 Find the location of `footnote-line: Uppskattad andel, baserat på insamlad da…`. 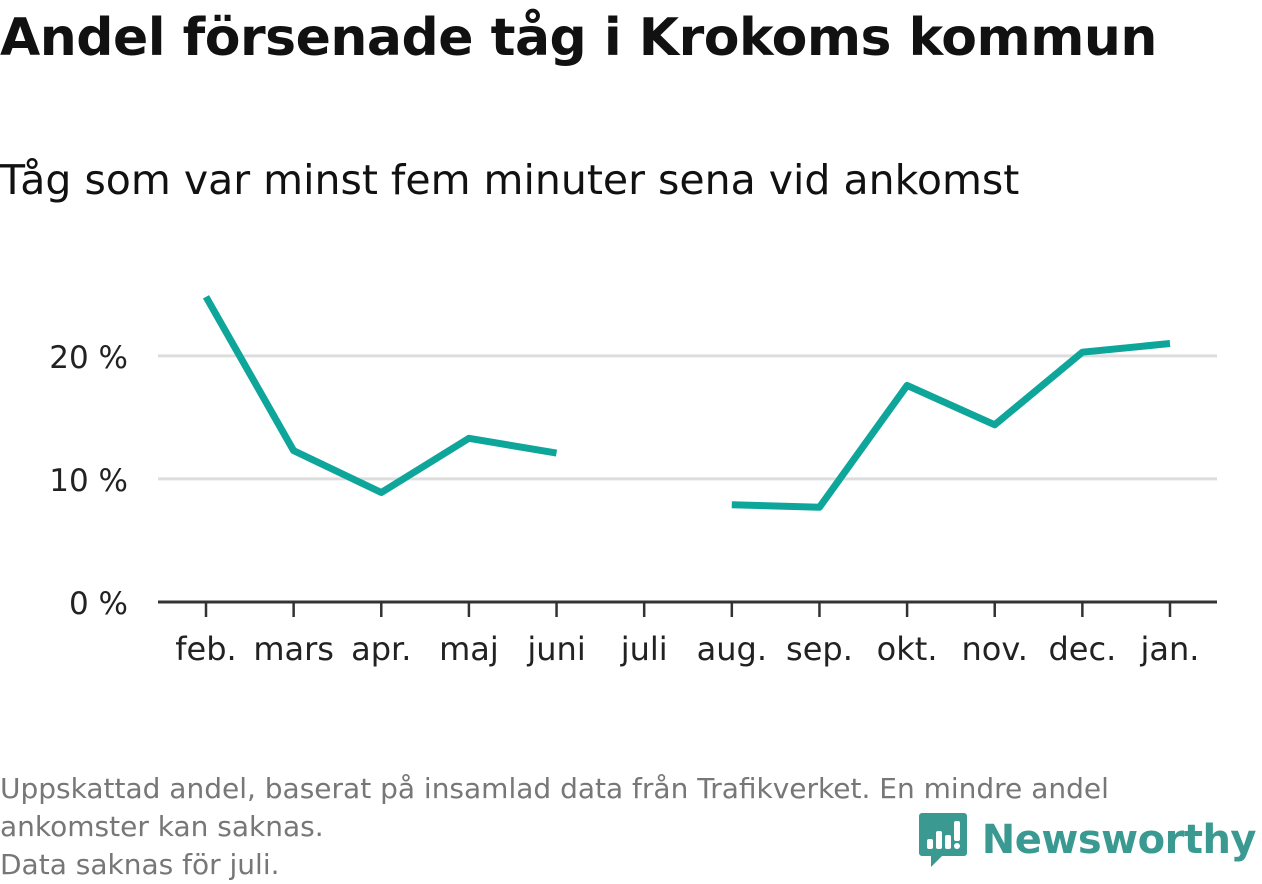

footnote-line: Uppskattad andel, baserat på insamlad da… is located at coordinates (554, 788).